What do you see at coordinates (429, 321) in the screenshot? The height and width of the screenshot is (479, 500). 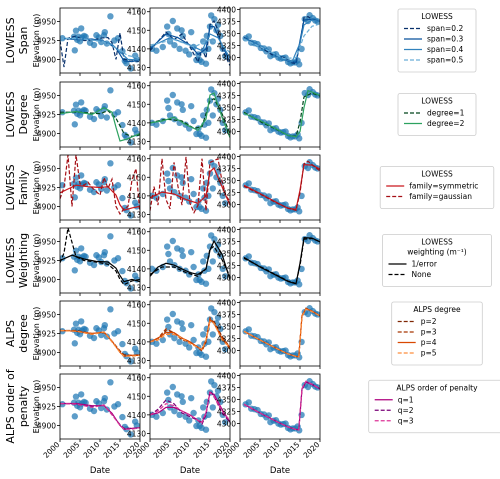 I see `legend-entry-label: p=2` at bounding box center [429, 321].